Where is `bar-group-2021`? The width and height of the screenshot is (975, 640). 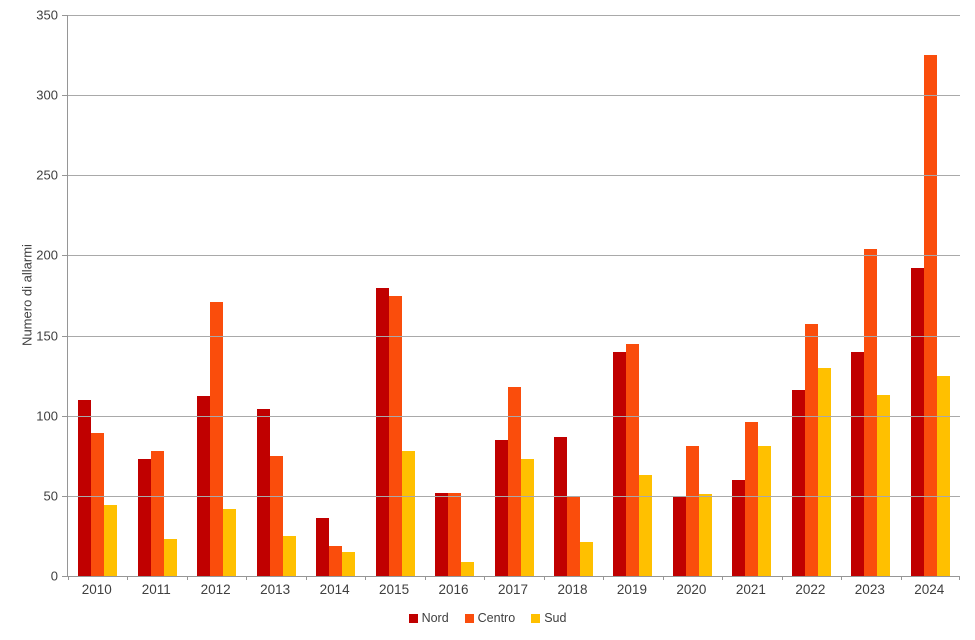 bar-group-2021 is located at coordinates (751, 295).